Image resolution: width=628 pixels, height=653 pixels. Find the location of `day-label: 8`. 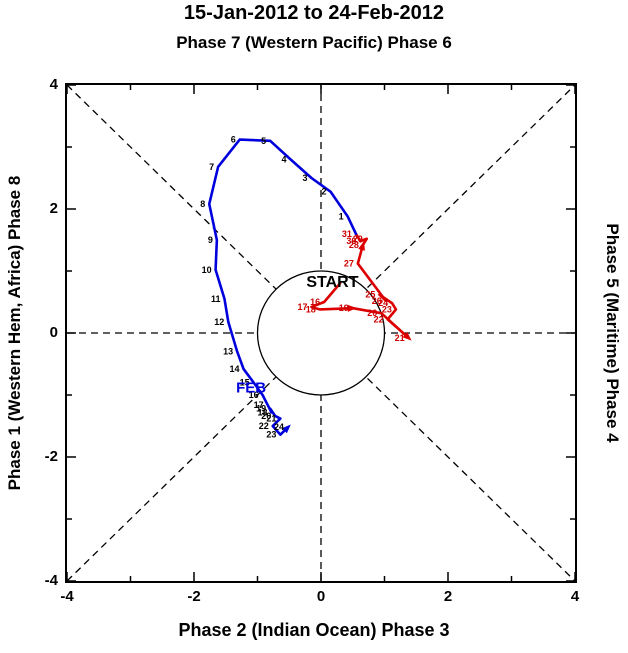

day-label: 8 is located at coordinates (202, 204).